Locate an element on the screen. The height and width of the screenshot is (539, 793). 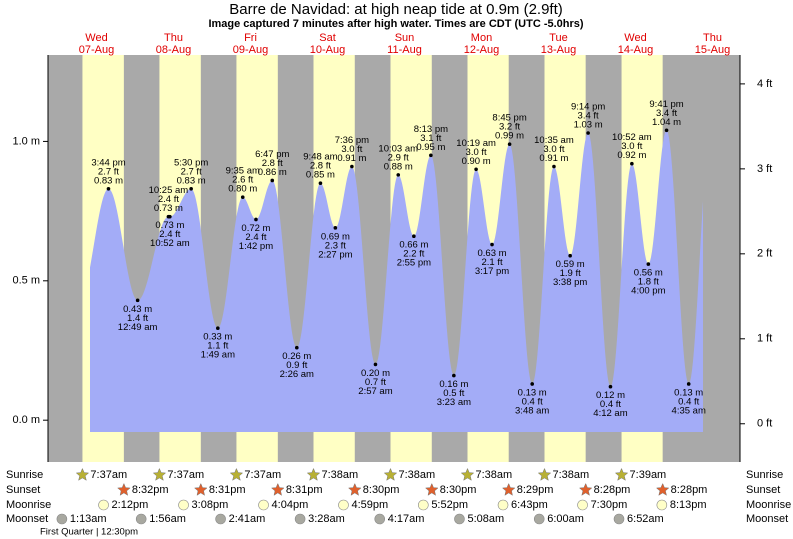
y-tick-label: 0.5 m is located at coordinates (26, 281).